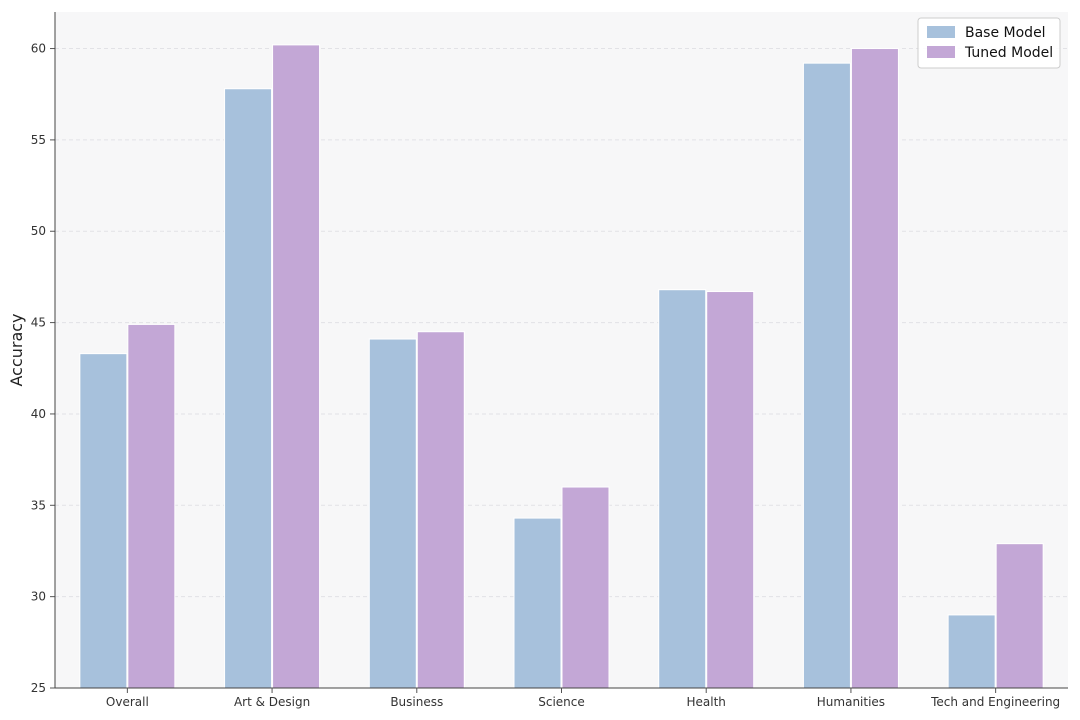  What do you see at coordinates (38, 597) in the screenshot?
I see `y-tick-label: 30` at bounding box center [38, 597].